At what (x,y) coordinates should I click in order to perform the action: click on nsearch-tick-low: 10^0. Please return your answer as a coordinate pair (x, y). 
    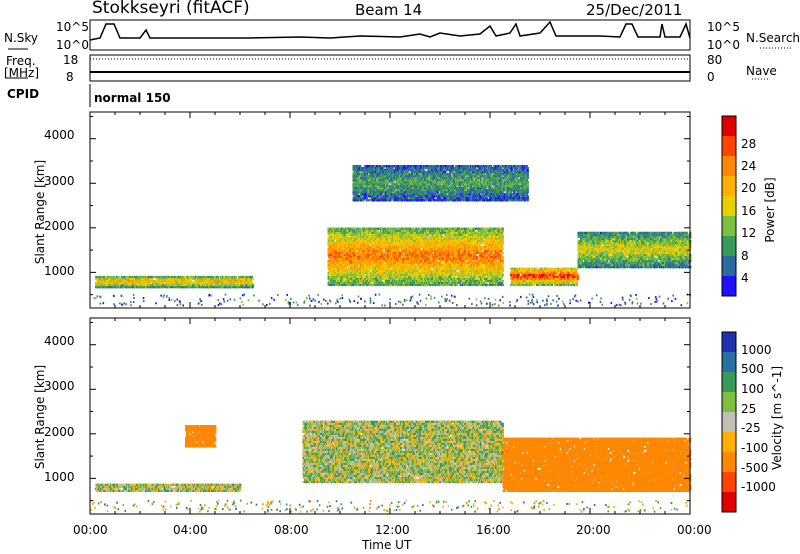
    Looking at the image, I should click on (723, 45).